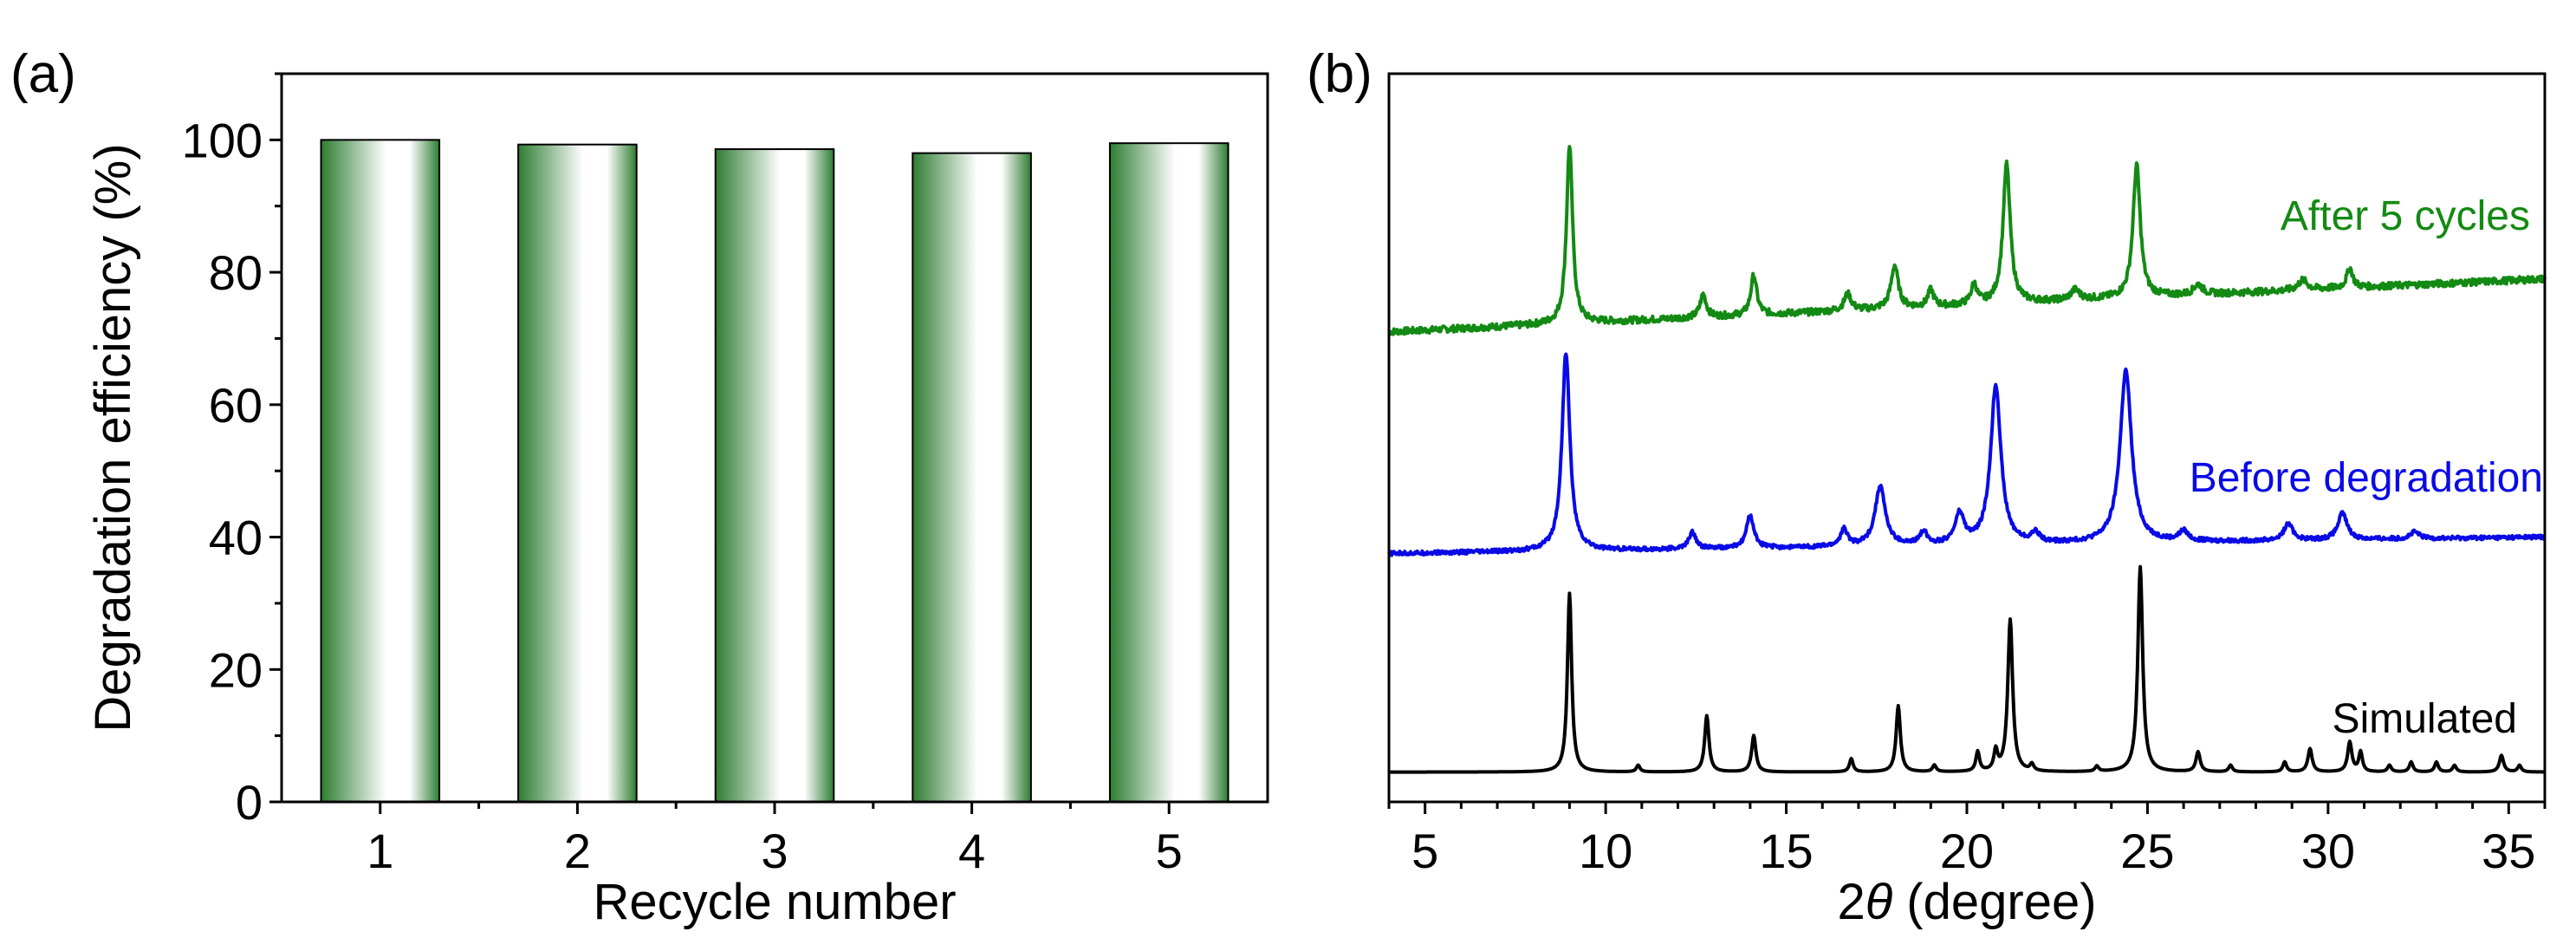 Image resolution: width=2576 pixels, height=951 pixels. What do you see at coordinates (578, 851) in the screenshot?
I see `x-tick-label: 2` at bounding box center [578, 851].